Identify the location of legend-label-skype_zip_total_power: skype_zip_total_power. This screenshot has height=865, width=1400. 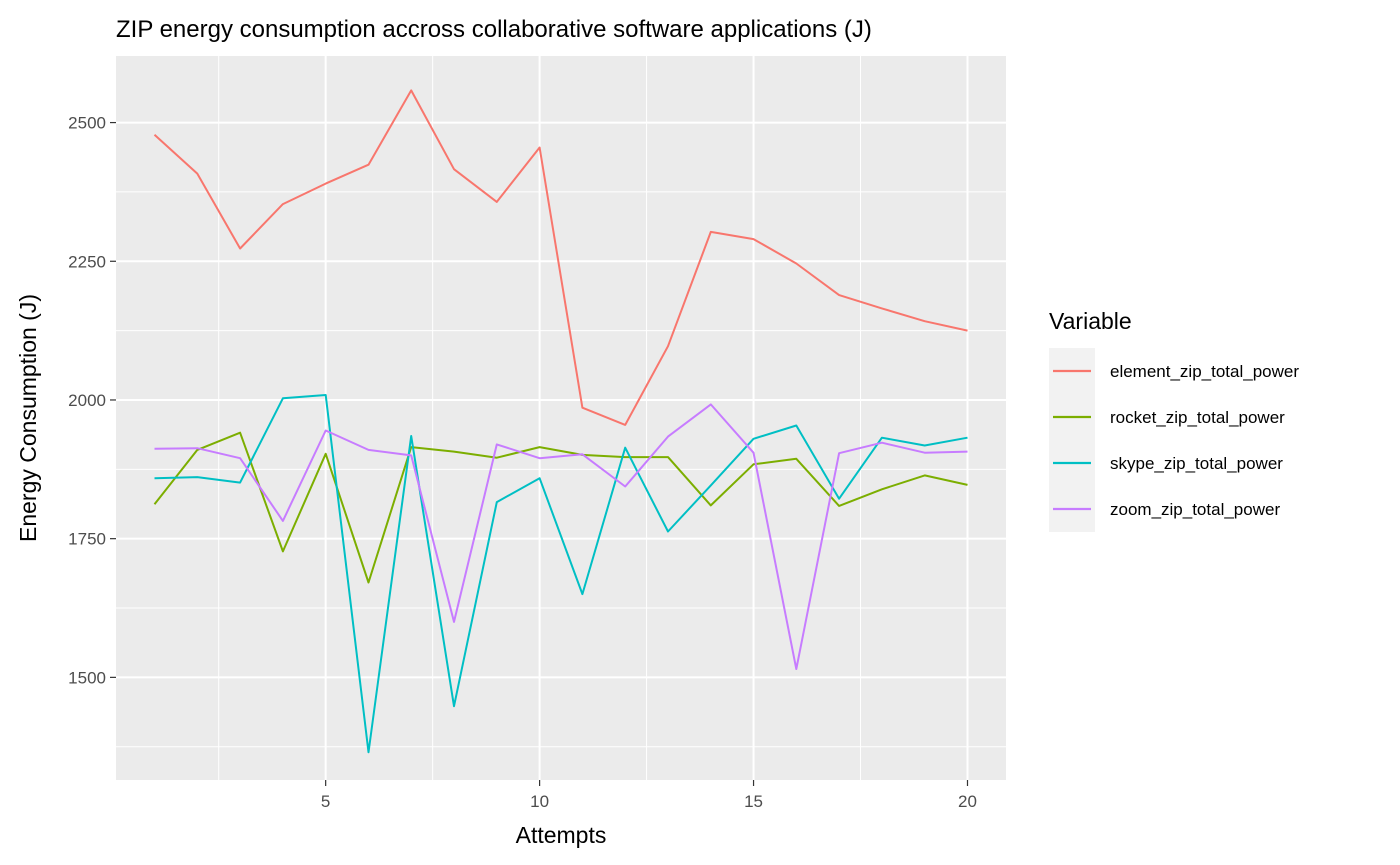
(1196, 463).